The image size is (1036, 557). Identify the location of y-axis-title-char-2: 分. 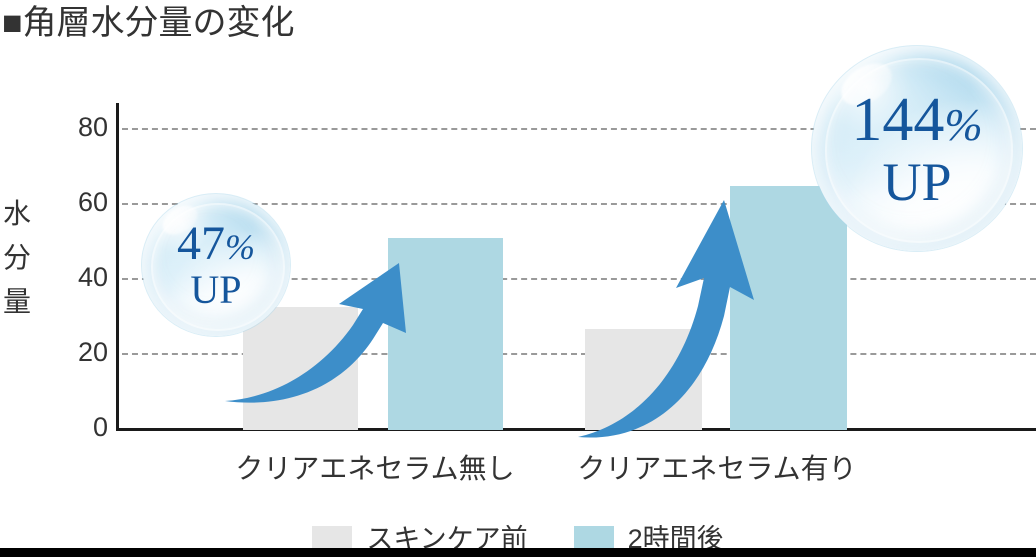
(16, 257).